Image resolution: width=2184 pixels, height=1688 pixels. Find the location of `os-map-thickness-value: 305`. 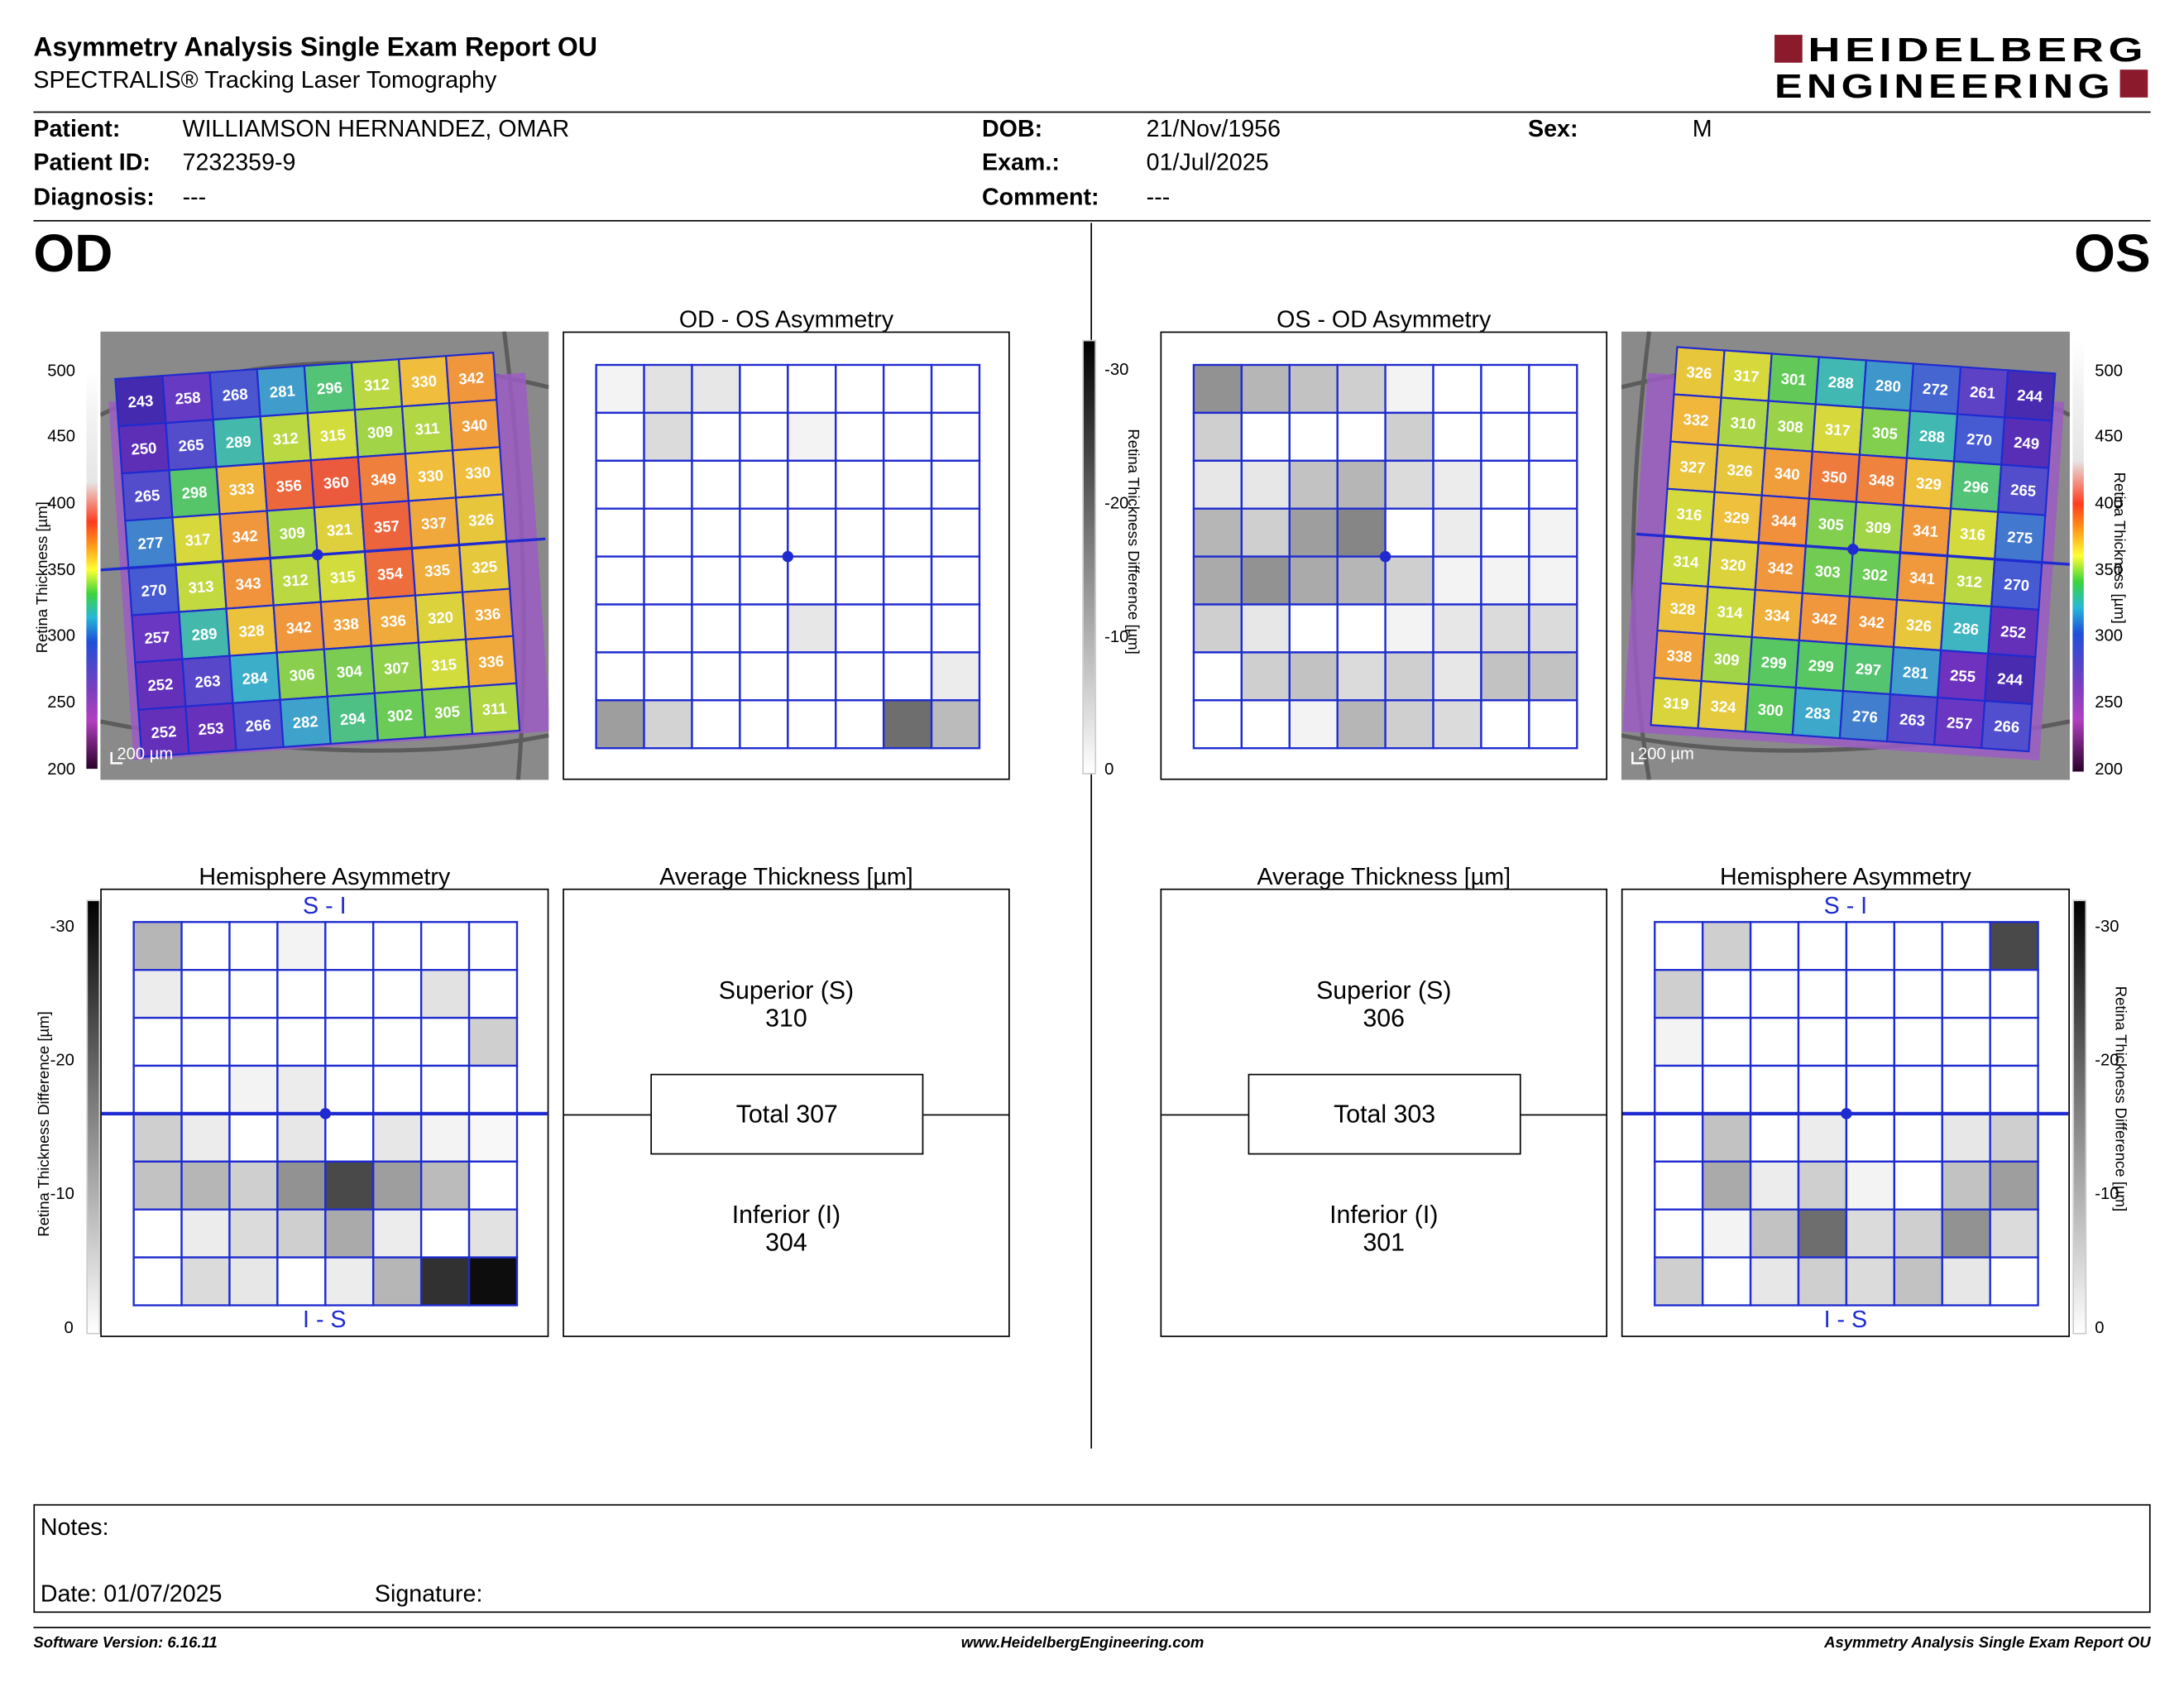

os-map-thickness-value: 305 is located at coordinates (1831, 524).